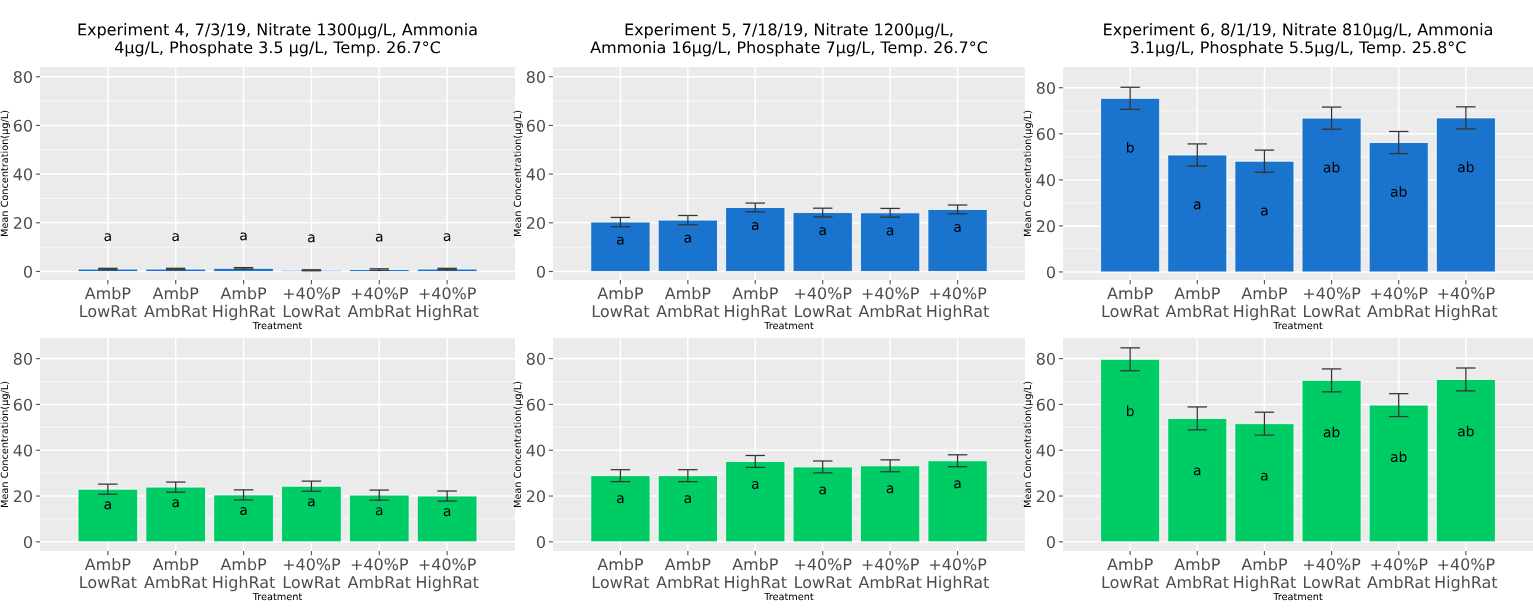  I want to click on chart-title: Experiment 6, 8/1/19, Nitrate 810µg/L, Ammonia 3.1µg/L, Phosphate 5.5µg/L, Temp. 25.8°C, so click(1298, 40).